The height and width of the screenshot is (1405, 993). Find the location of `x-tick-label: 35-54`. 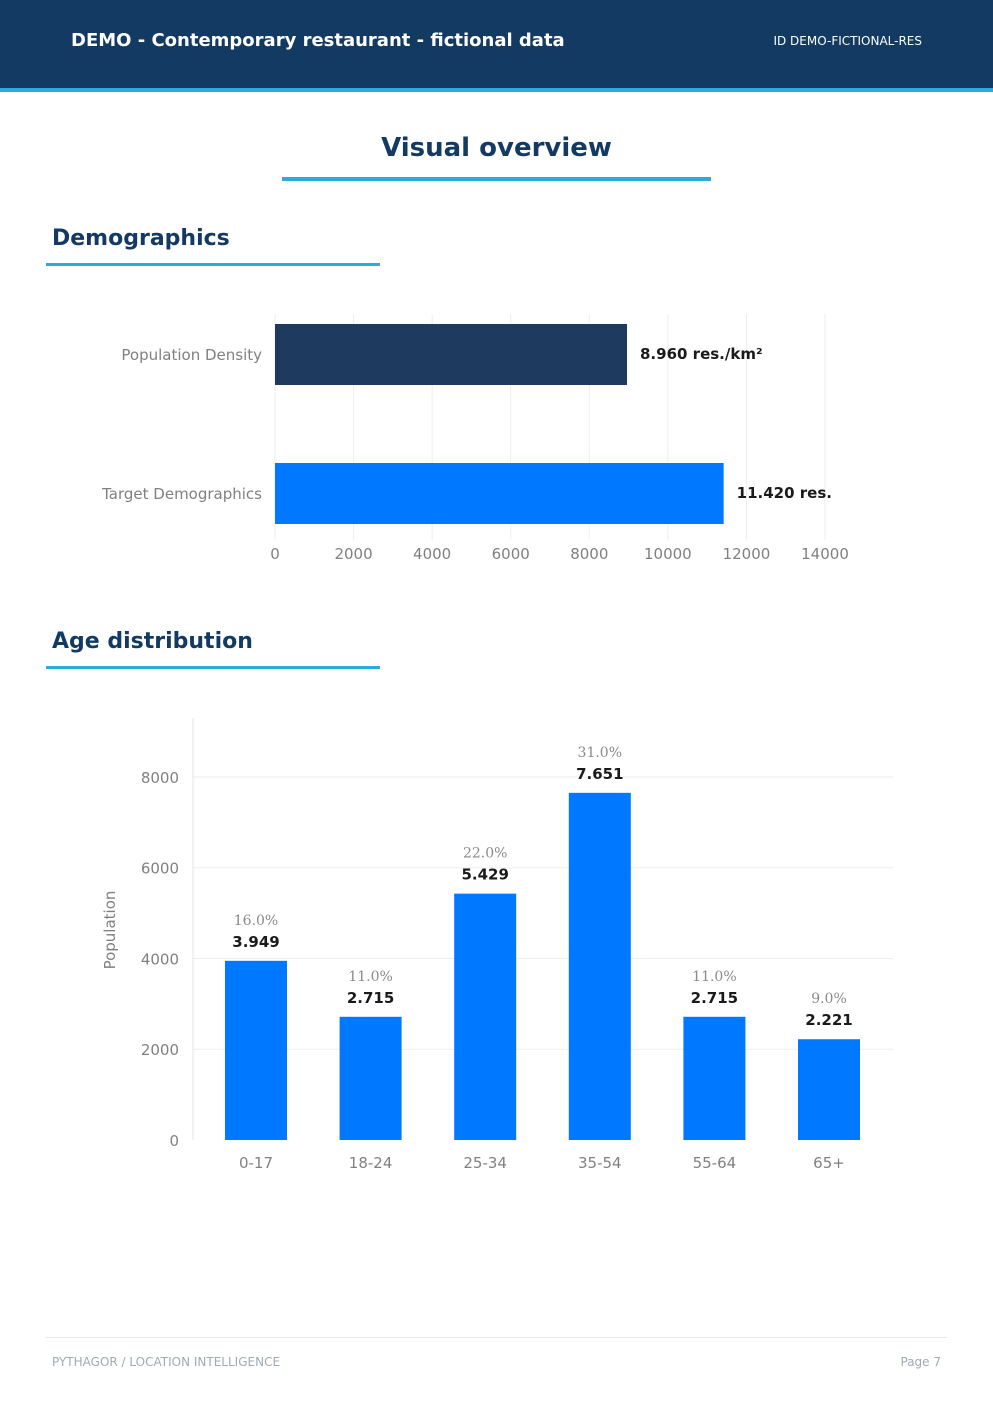

x-tick-label: 35-54 is located at coordinates (600, 1163).